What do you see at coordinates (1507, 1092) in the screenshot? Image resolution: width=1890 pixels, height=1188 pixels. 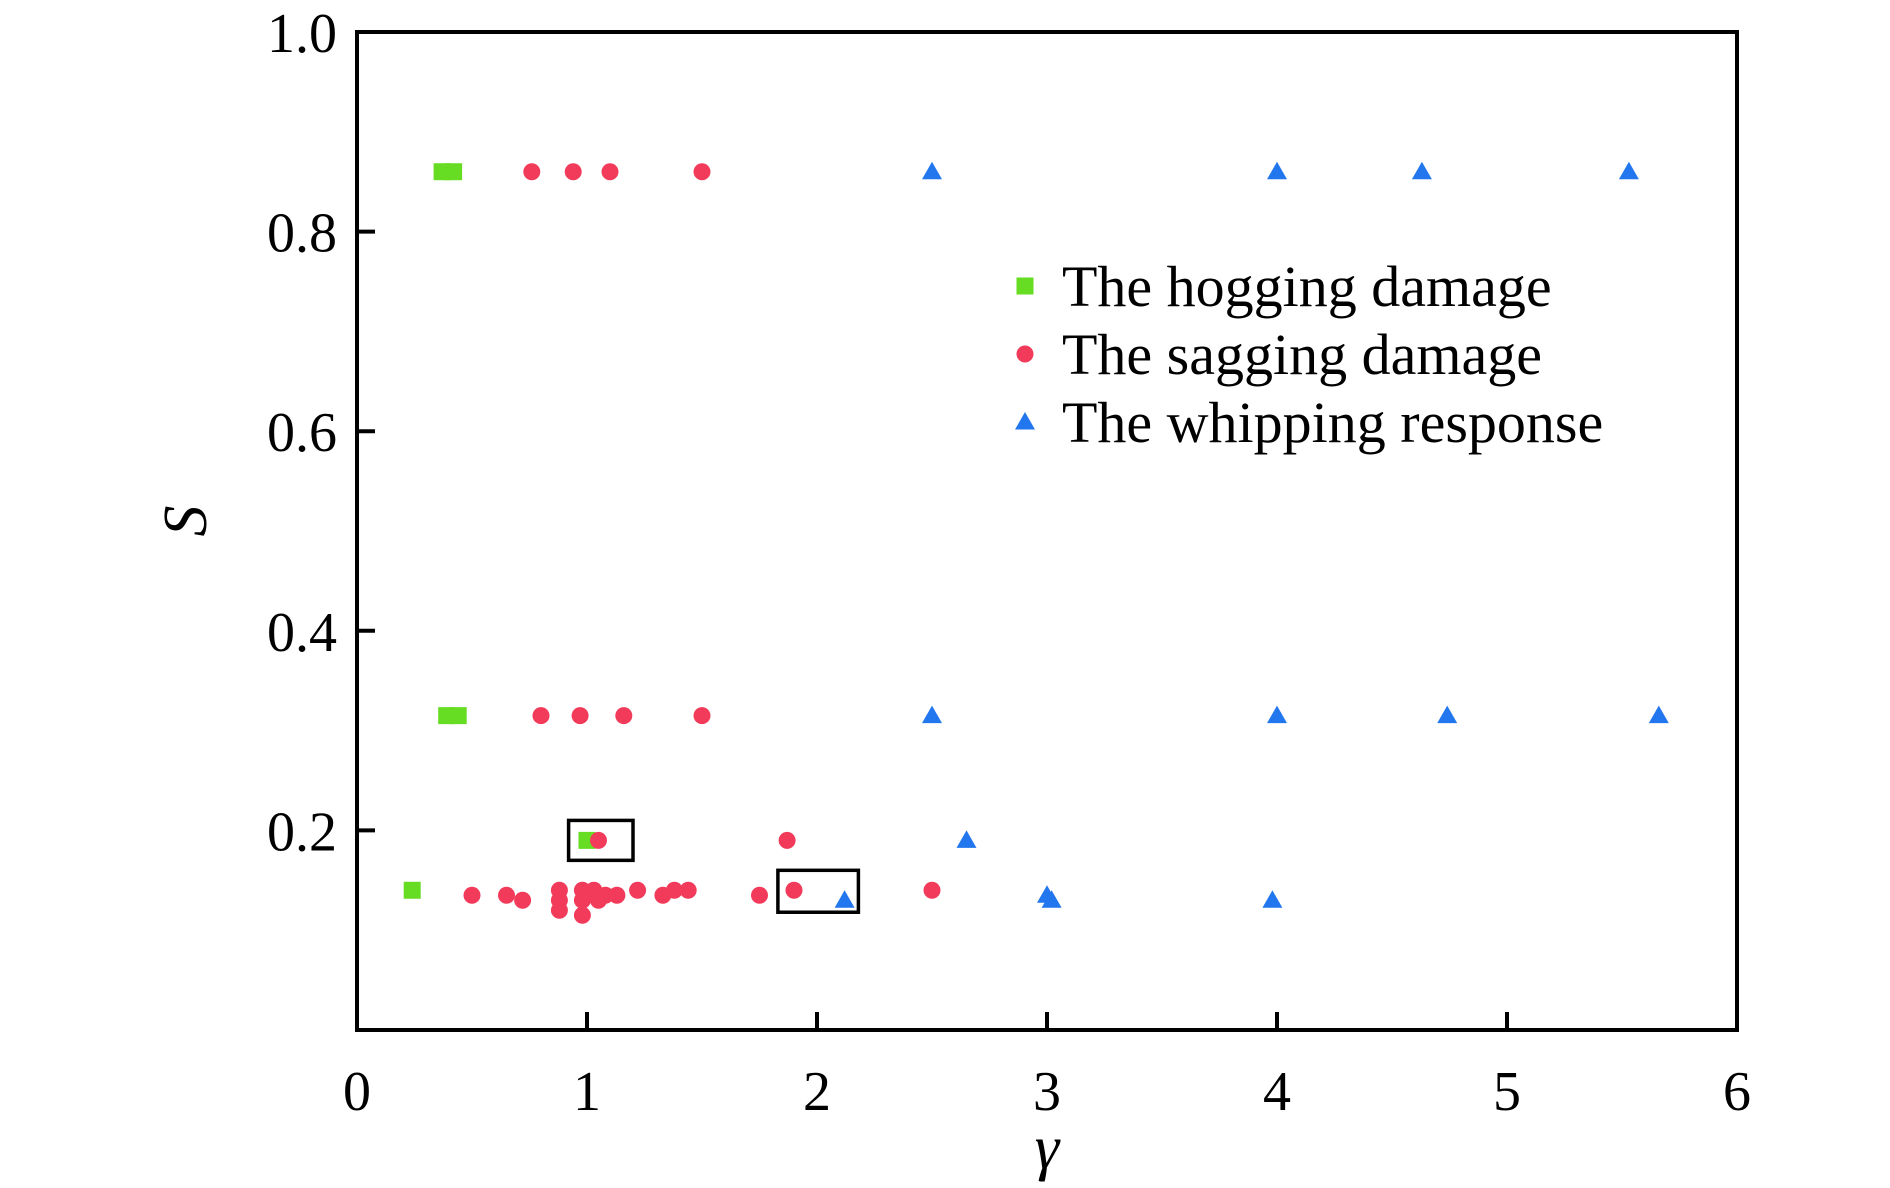 I see `x-tick-label: 5` at bounding box center [1507, 1092].